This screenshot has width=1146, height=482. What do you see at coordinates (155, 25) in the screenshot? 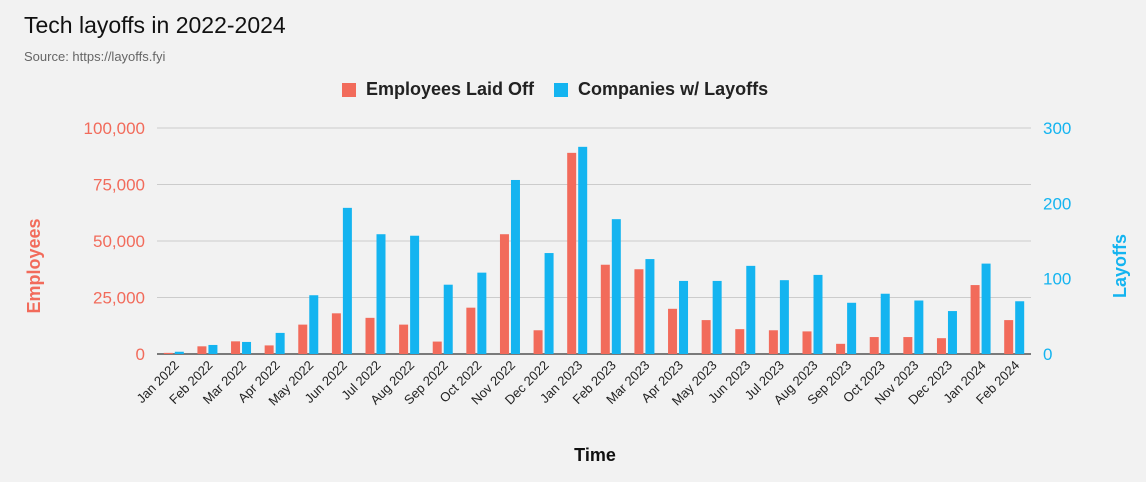
I see `chart-title: Tech layoffs in 2022-2024` at bounding box center [155, 25].